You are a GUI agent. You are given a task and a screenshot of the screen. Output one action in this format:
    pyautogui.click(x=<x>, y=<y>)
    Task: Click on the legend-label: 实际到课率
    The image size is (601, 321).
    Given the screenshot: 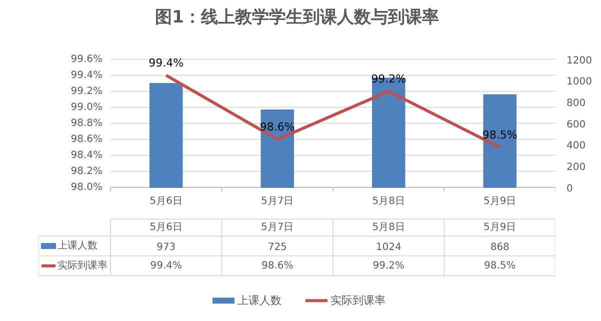 What is the action you would take?
    pyautogui.click(x=83, y=265)
    